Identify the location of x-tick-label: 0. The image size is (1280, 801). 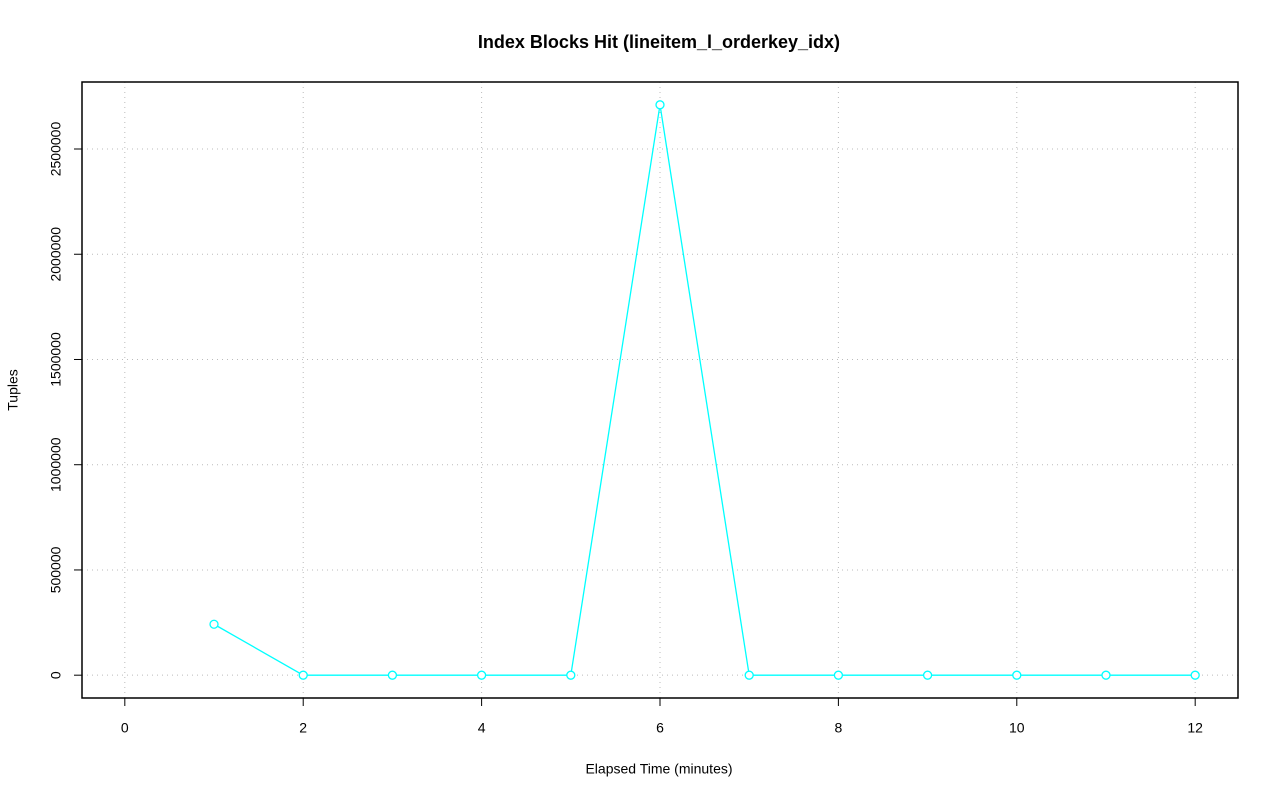
(125, 728).